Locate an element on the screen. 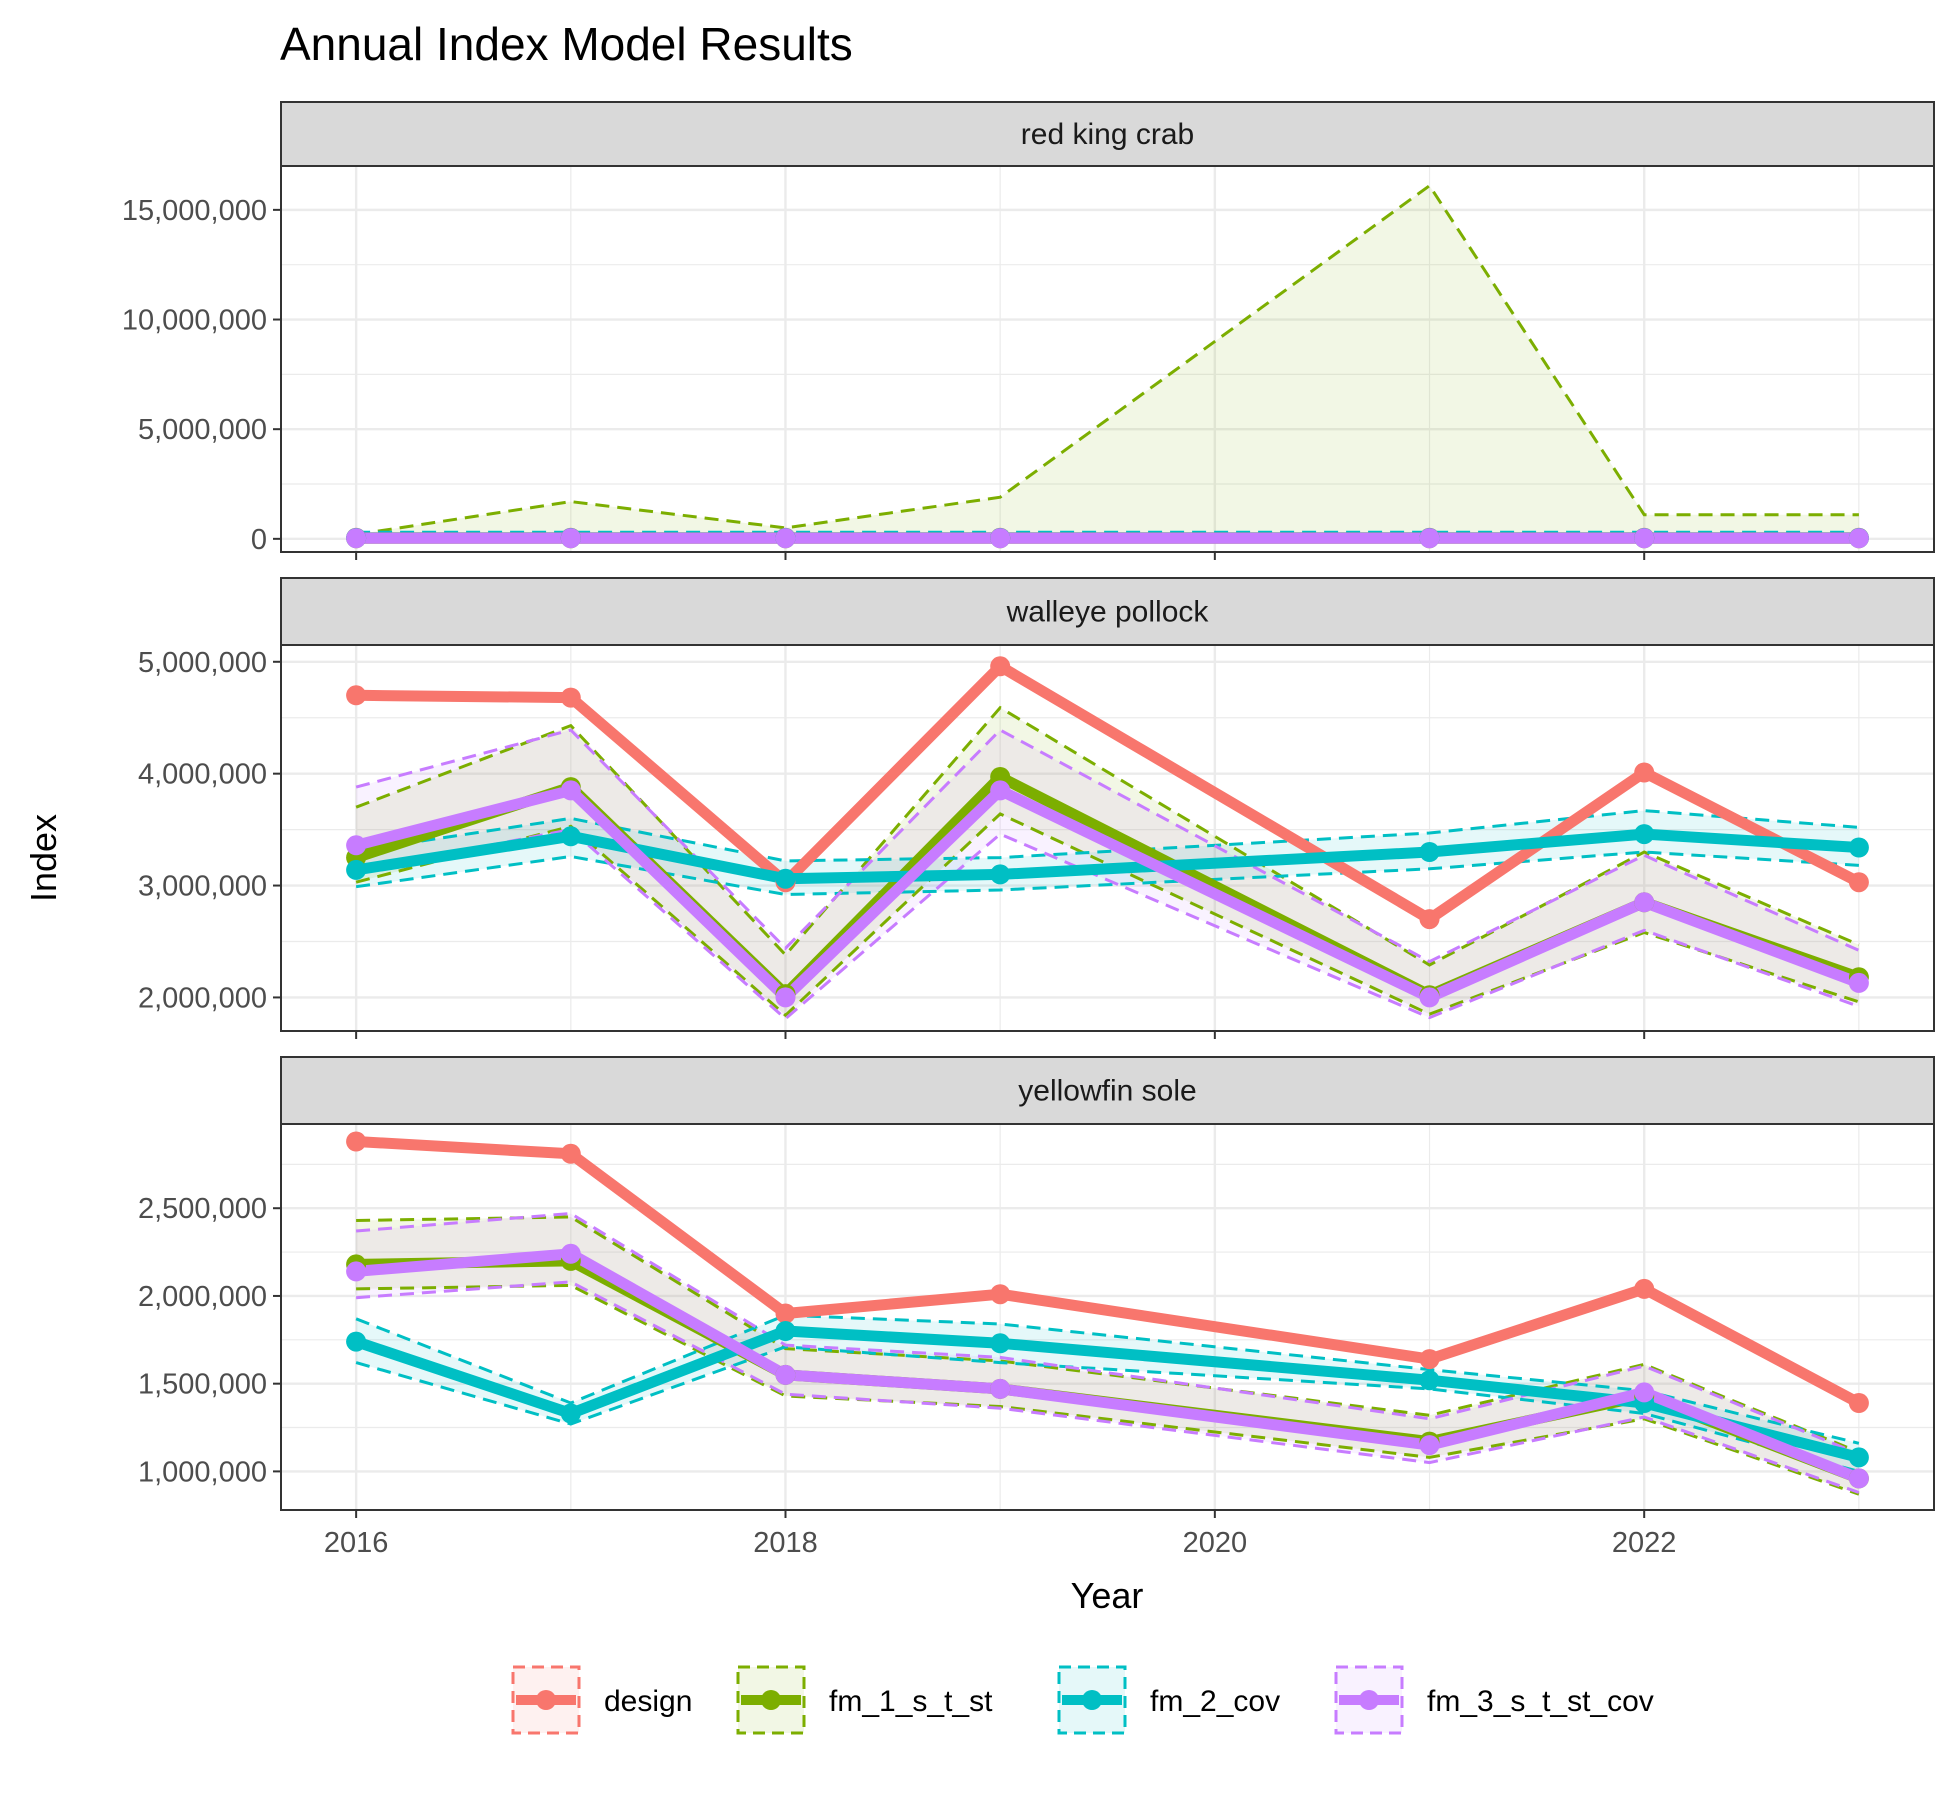 This screenshot has height=1800, width=1950. facet-strip-label: red king crab is located at coordinates (1107, 134).